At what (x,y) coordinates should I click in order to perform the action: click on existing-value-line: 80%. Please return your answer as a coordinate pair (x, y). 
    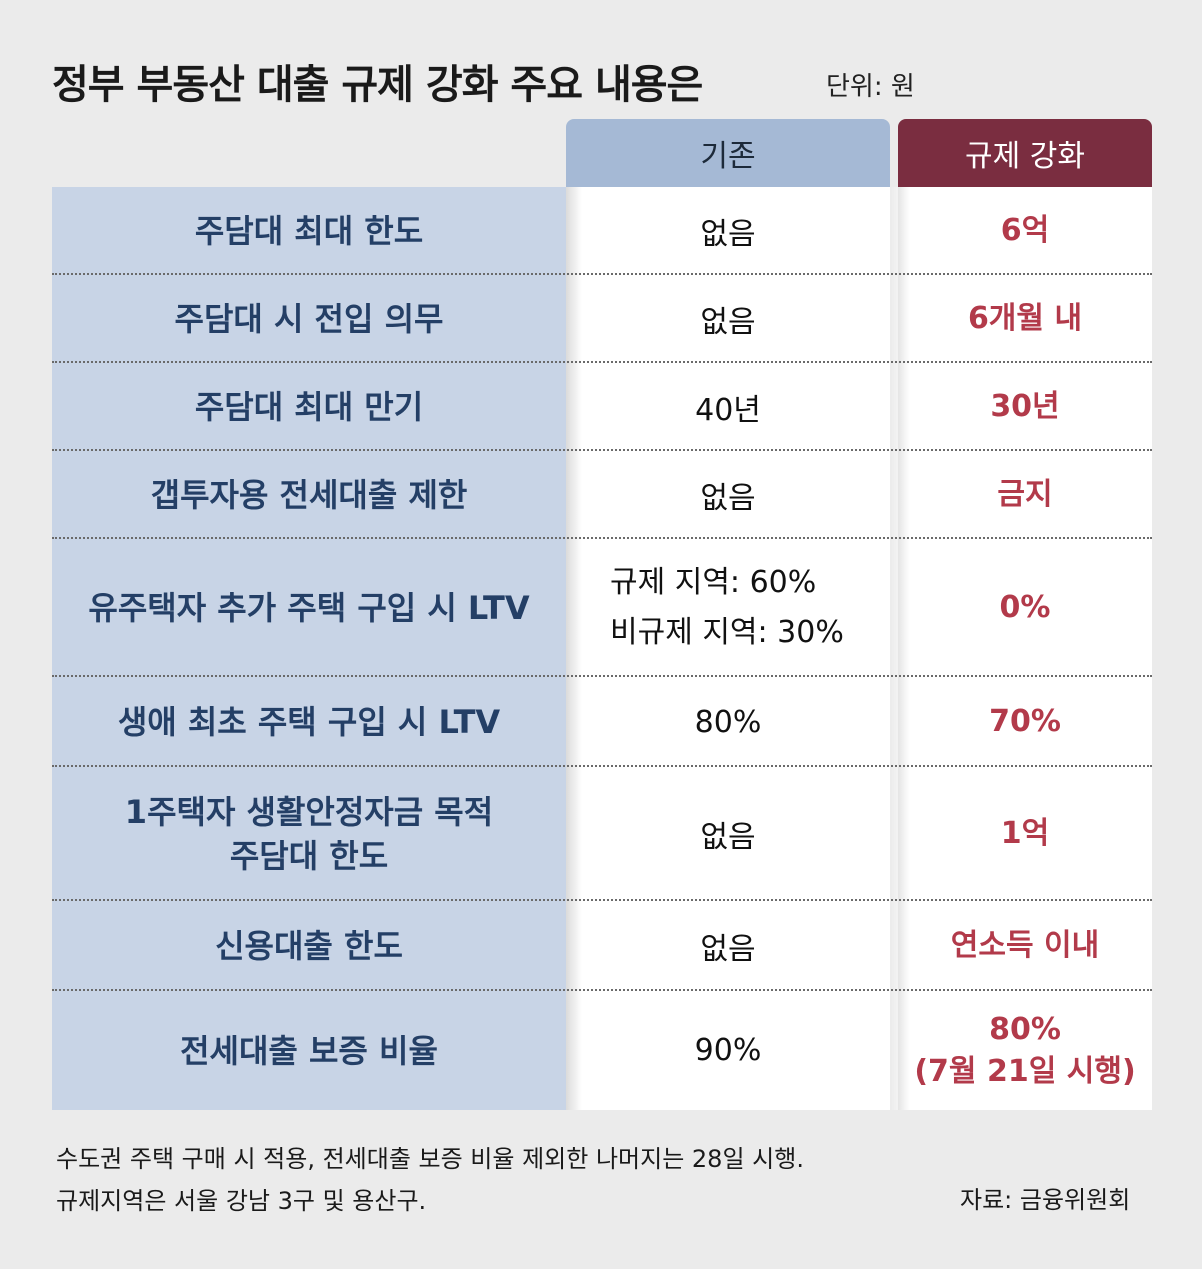
    Looking at the image, I should click on (728, 722).